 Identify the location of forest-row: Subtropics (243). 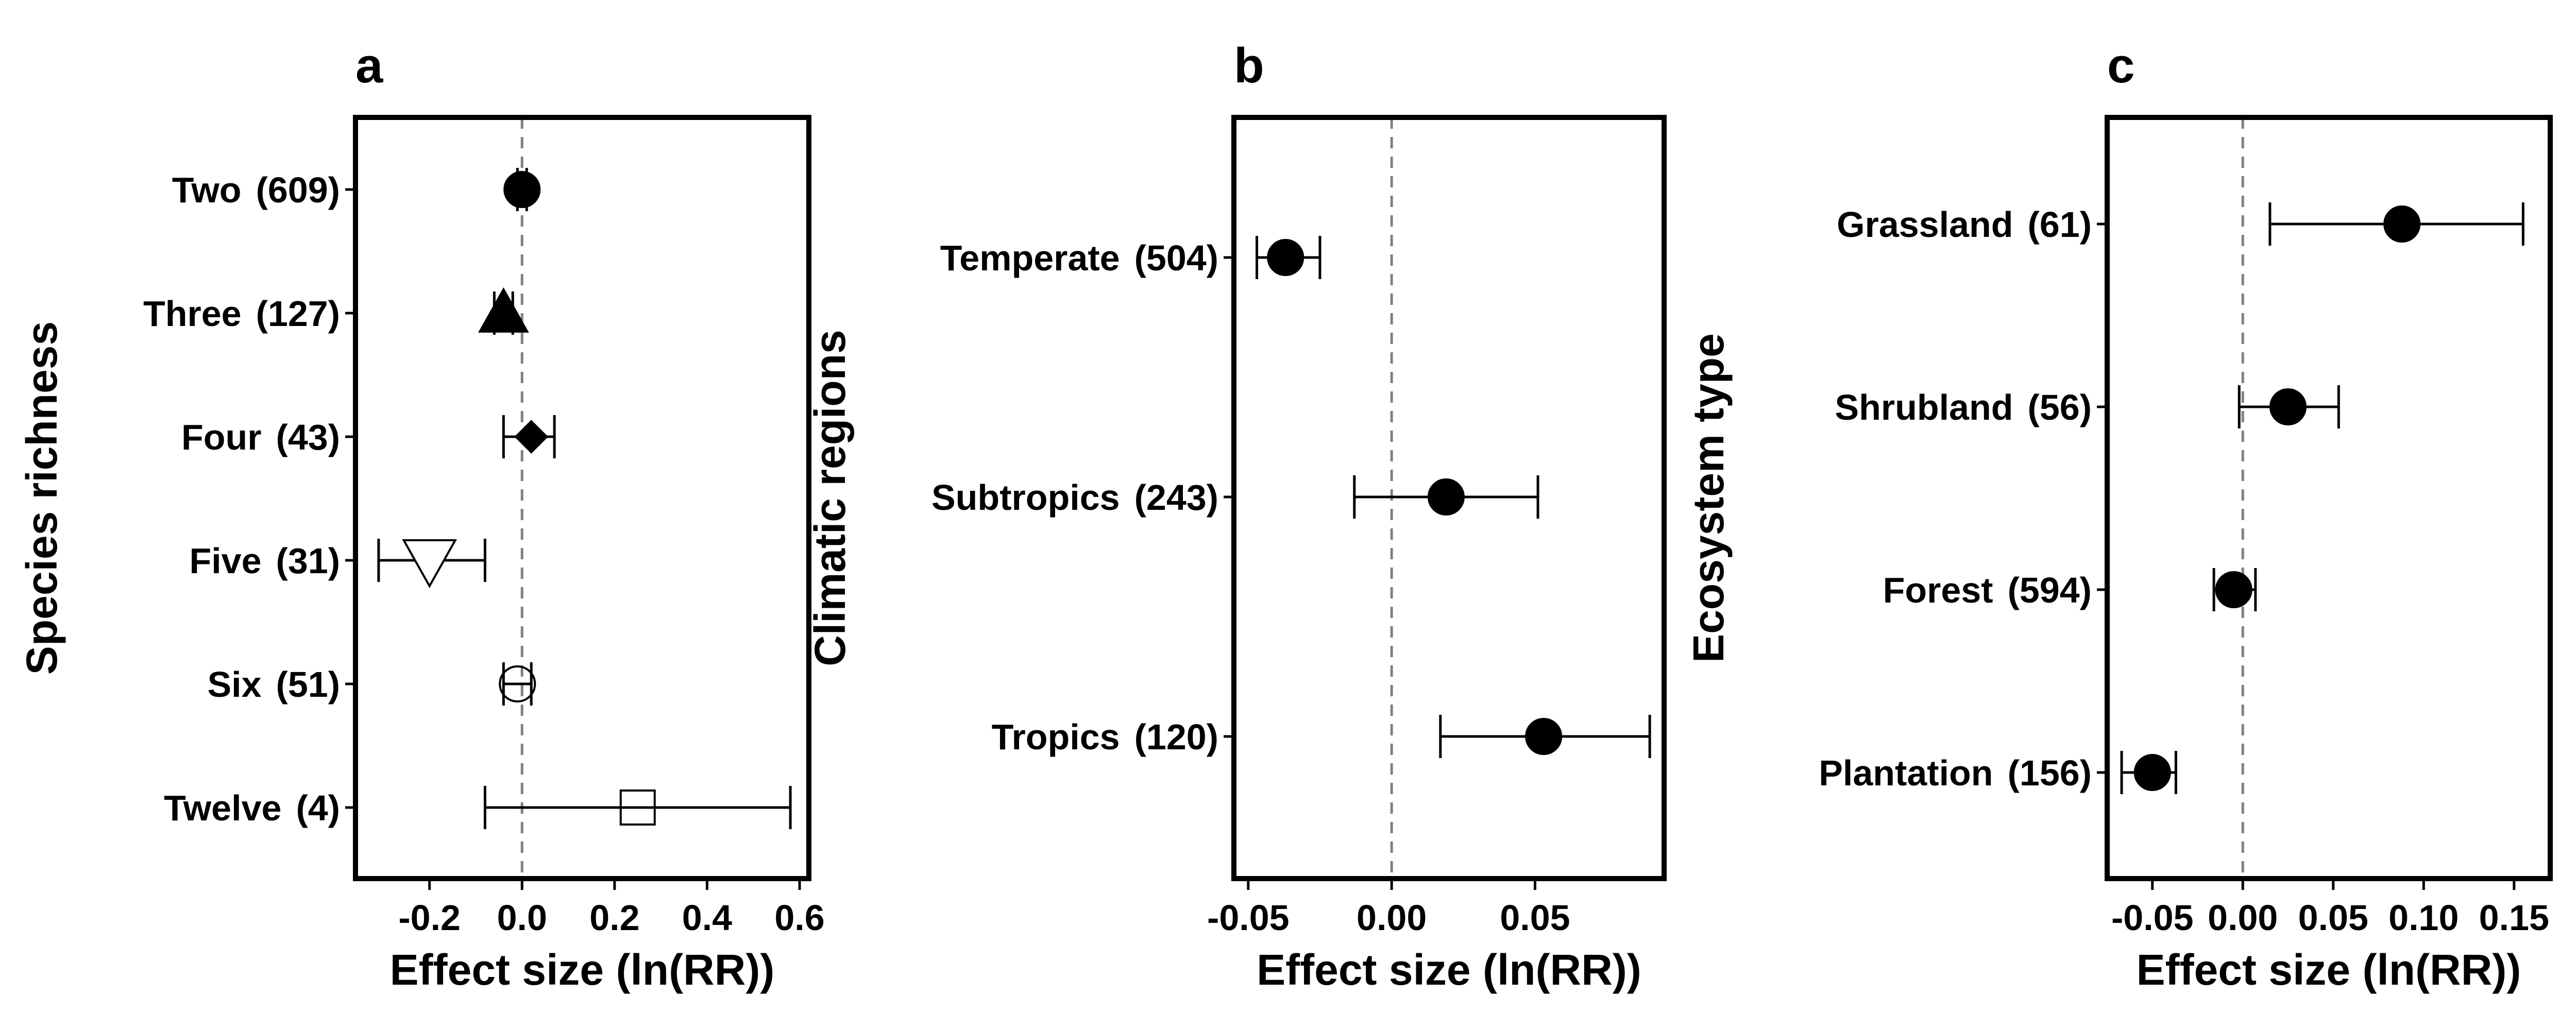
(1235, 497).